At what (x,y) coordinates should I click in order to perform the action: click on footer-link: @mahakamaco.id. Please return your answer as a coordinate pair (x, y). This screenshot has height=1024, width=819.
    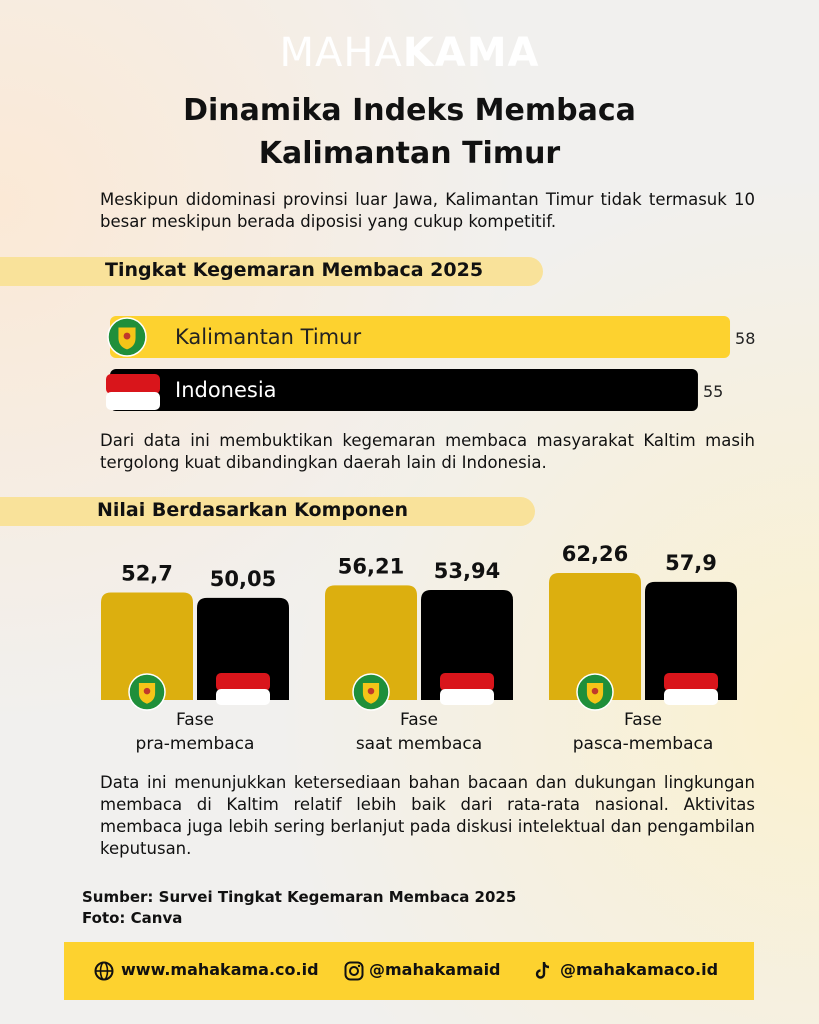
    Looking at the image, I should click on (639, 969).